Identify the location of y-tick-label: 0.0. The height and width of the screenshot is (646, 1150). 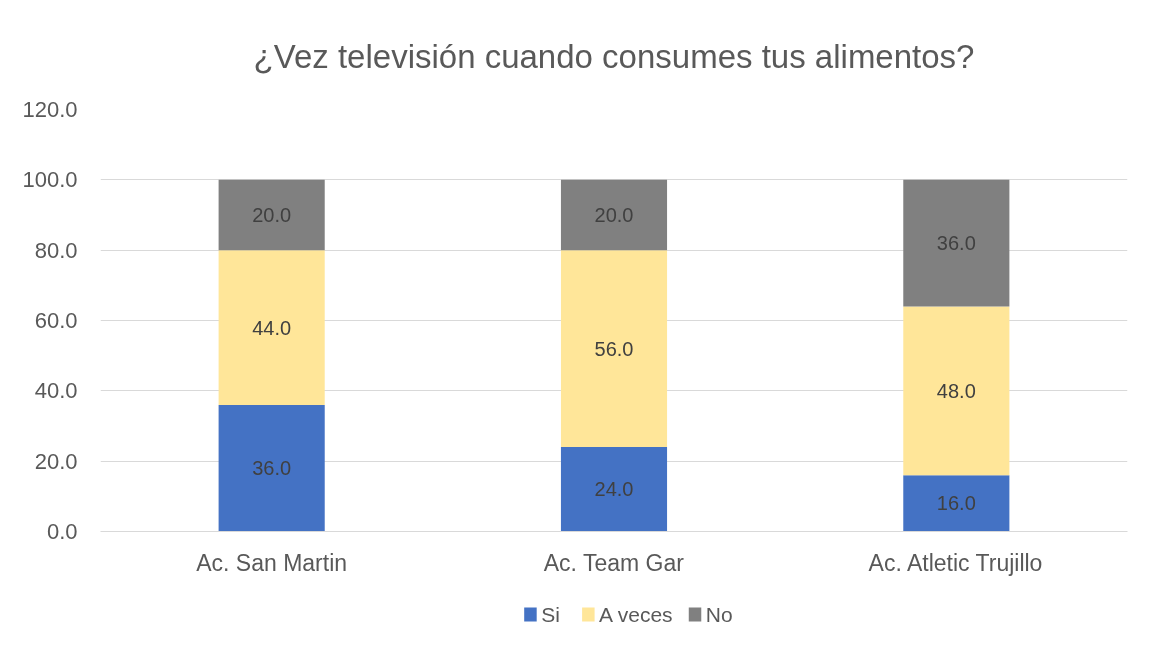
(62, 531).